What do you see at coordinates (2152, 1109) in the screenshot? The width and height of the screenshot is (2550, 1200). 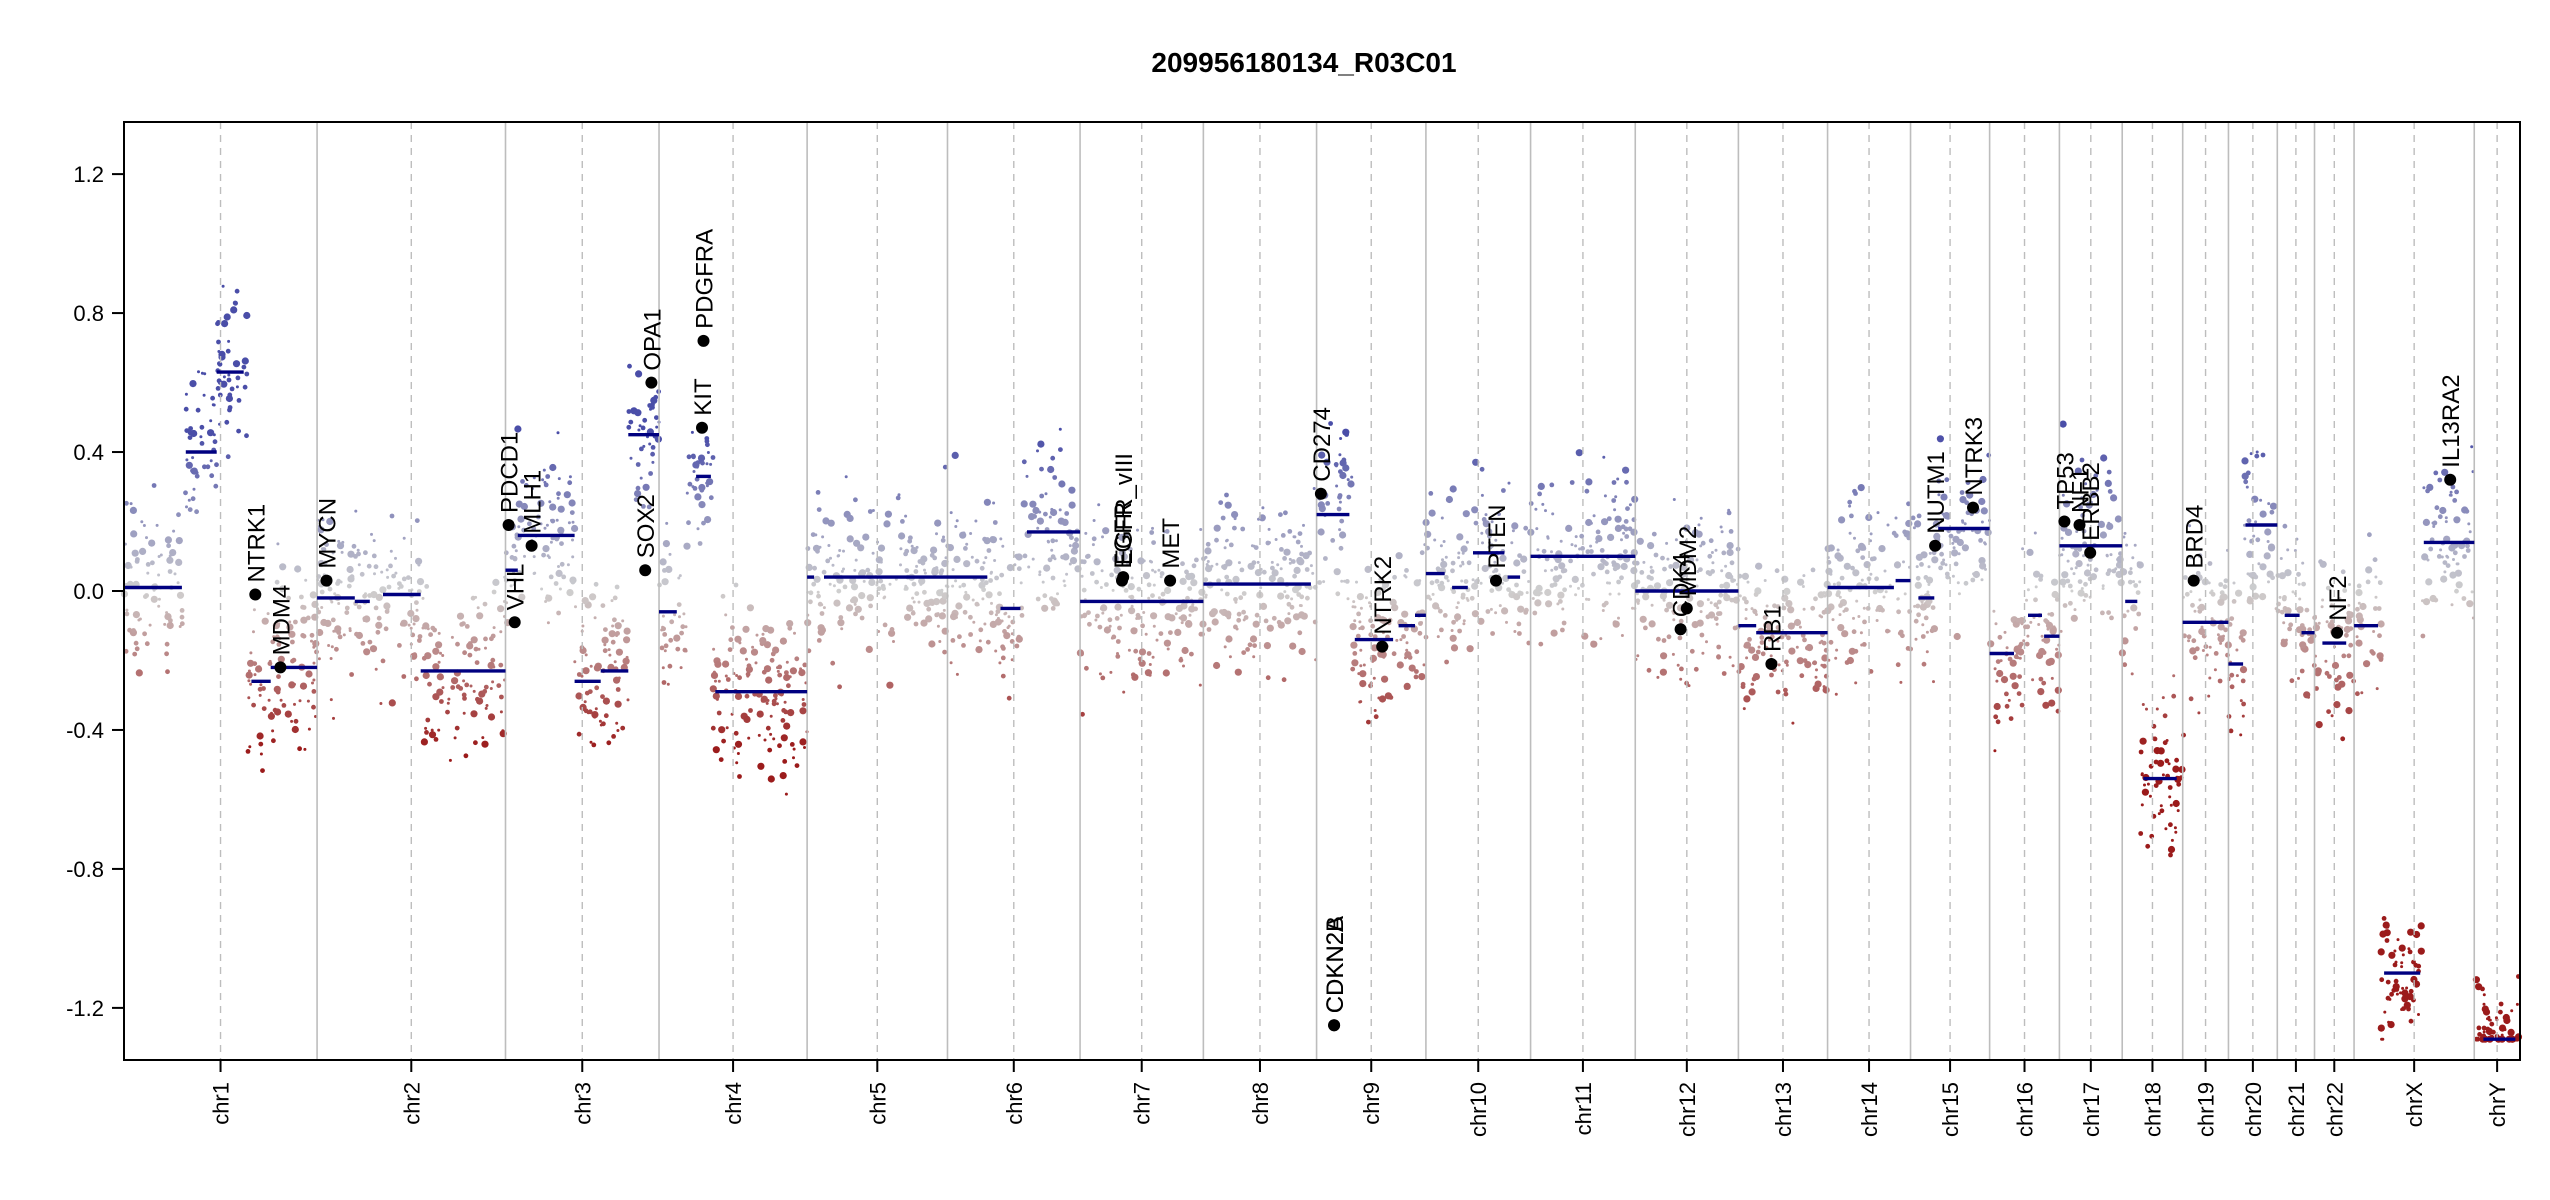 I see `x-tick-label: chr18` at bounding box center [2152, 1109].